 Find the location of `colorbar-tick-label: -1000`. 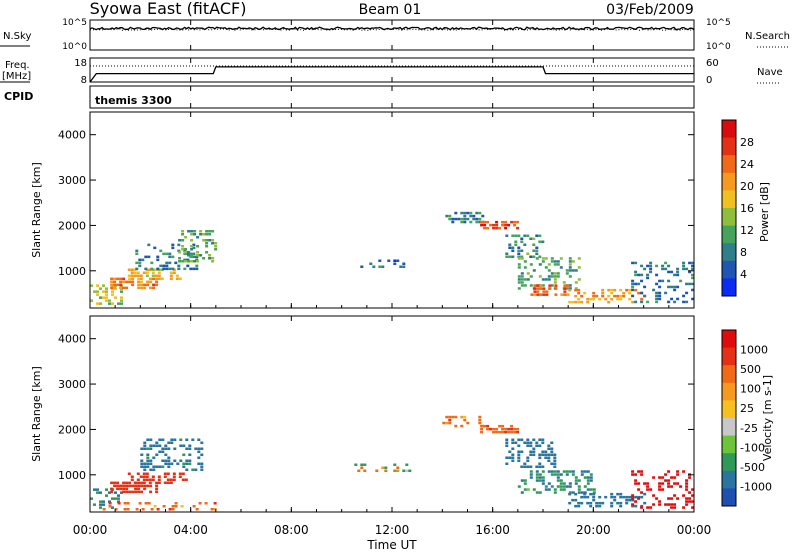

colorbar-tick-label: -1000 is located at coordinates (756, 486).